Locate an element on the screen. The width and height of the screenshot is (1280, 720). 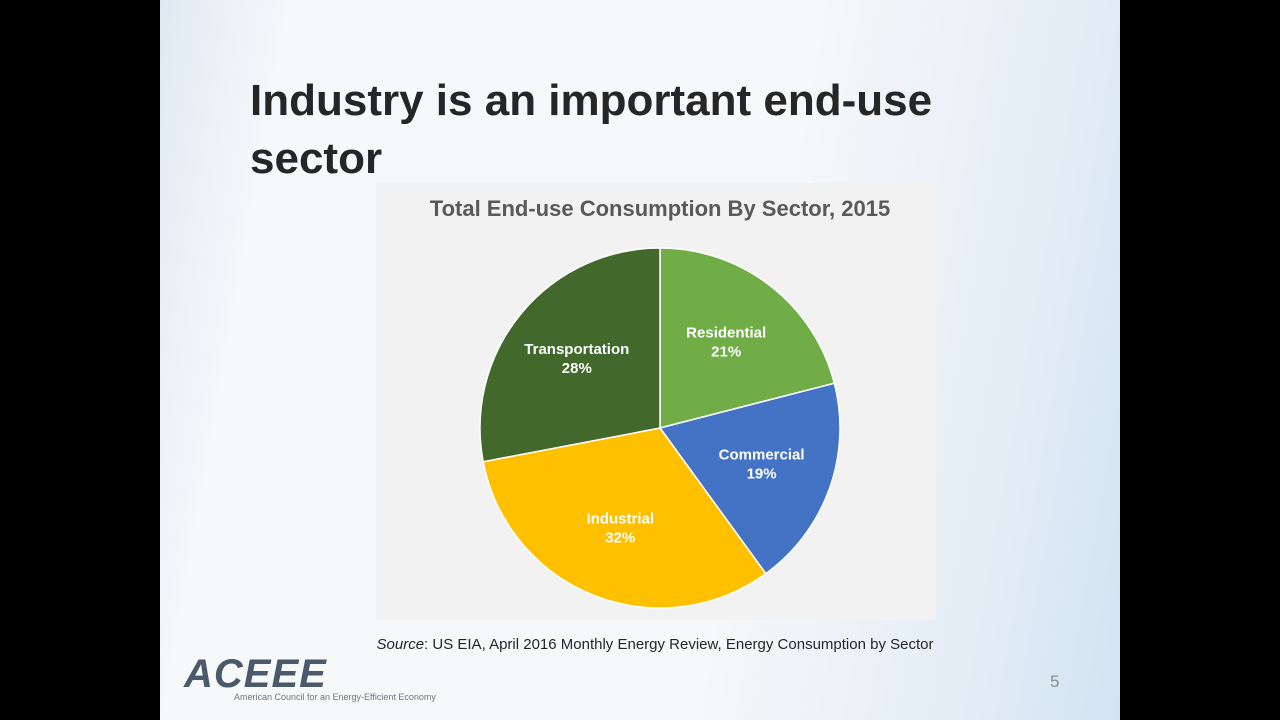
slice-value-label: 28% is located at coordinates (577, 368).